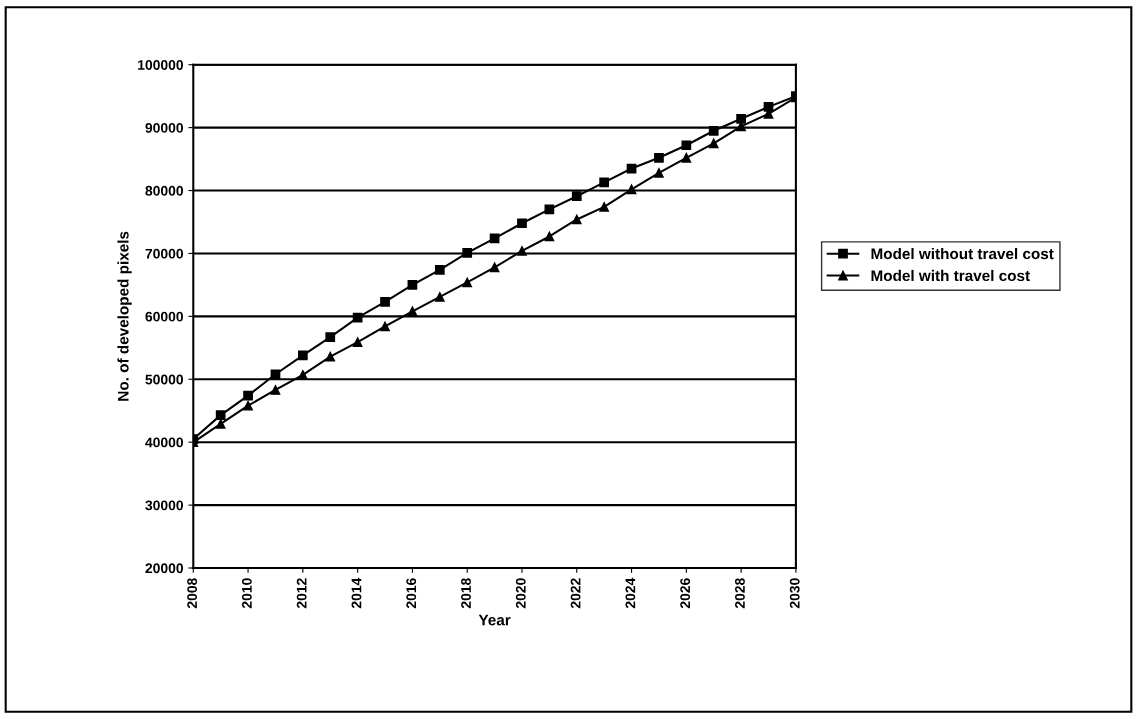 The height and width of the screenshot is (719, 1137). I want to click on y-tick-label: 60000, so click(164, 316).